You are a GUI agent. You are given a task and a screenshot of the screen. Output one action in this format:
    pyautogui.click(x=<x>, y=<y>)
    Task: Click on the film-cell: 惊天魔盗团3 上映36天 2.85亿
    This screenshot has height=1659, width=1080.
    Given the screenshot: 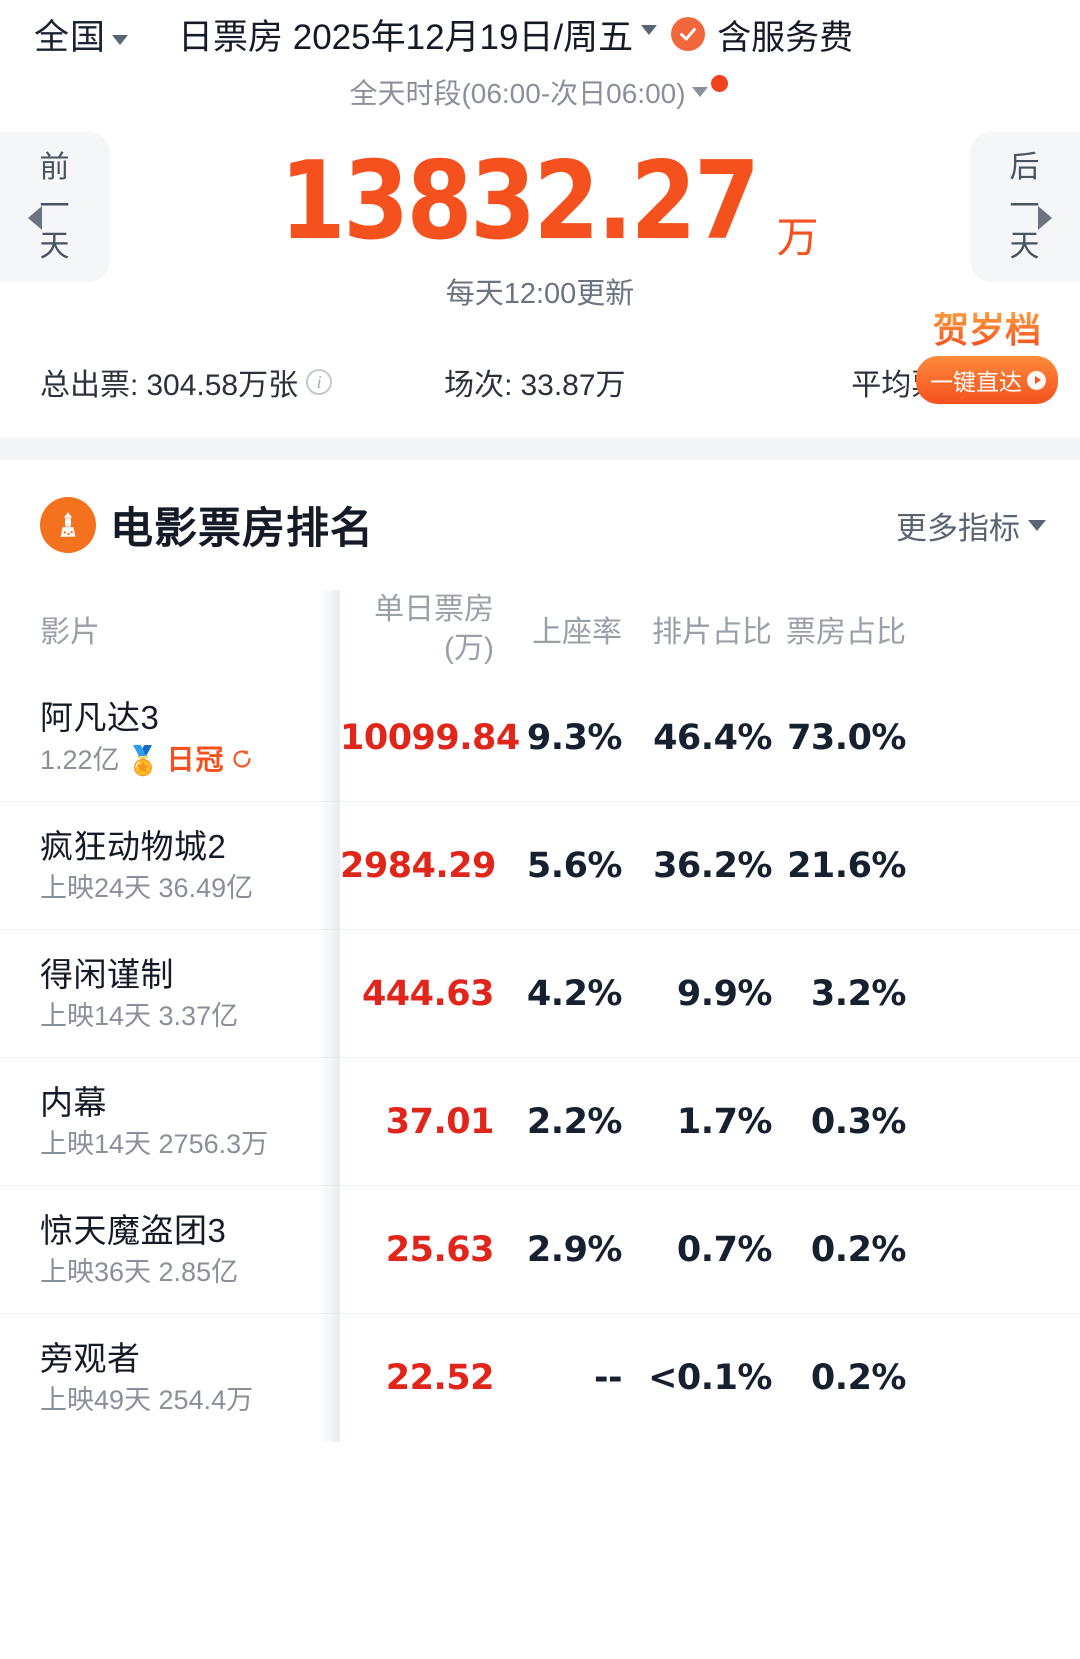 What is the action you would take?
    pyautogui.click(x=170, y=1250)
    